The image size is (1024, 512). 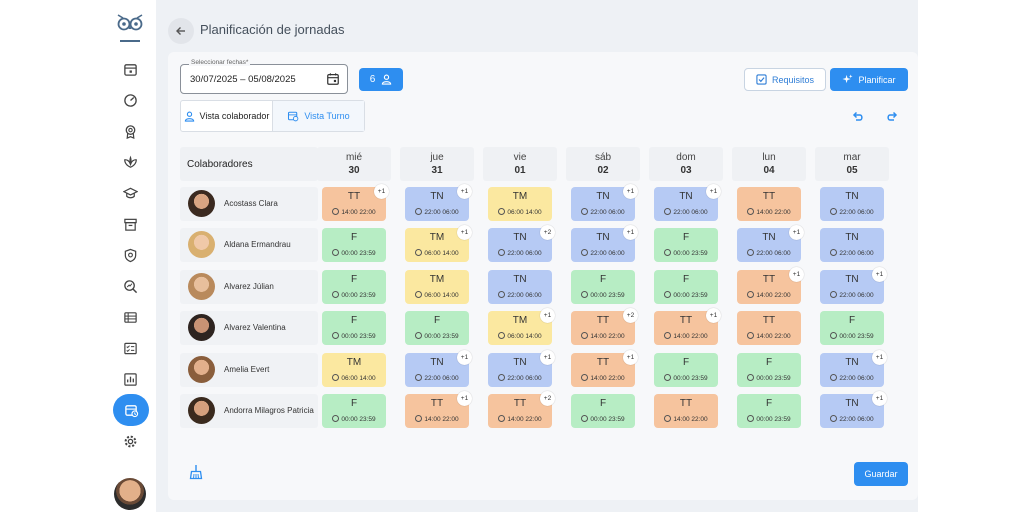 I want to click on shift-time-row: 06:00 14:00, so click(x=520, y=336).